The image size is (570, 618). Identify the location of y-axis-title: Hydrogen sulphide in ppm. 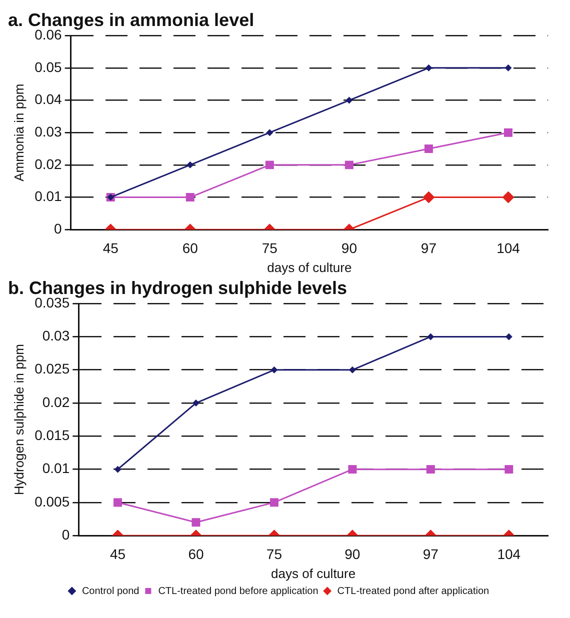
(18, 420).